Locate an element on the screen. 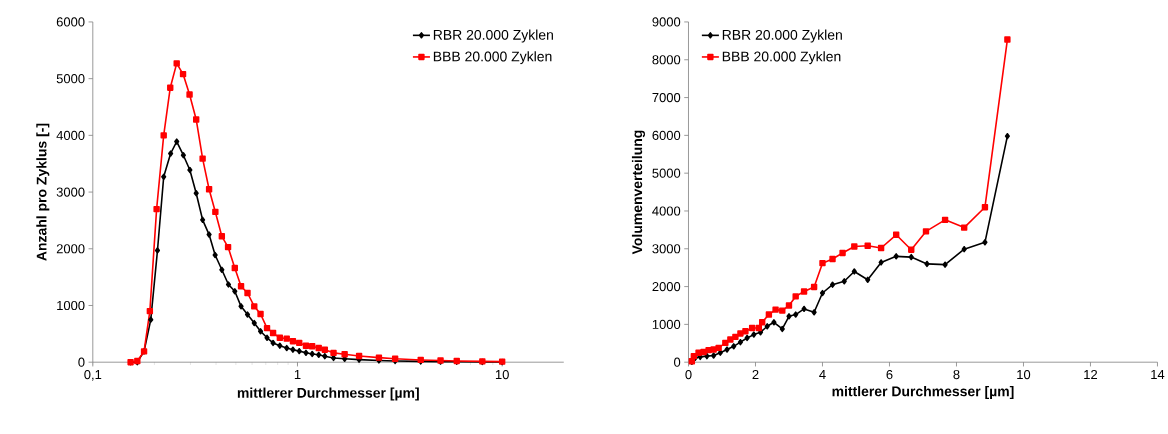 This screenshot has height=434, width=1168. x-tick-label: 1 is located at coordinates (297, 374).